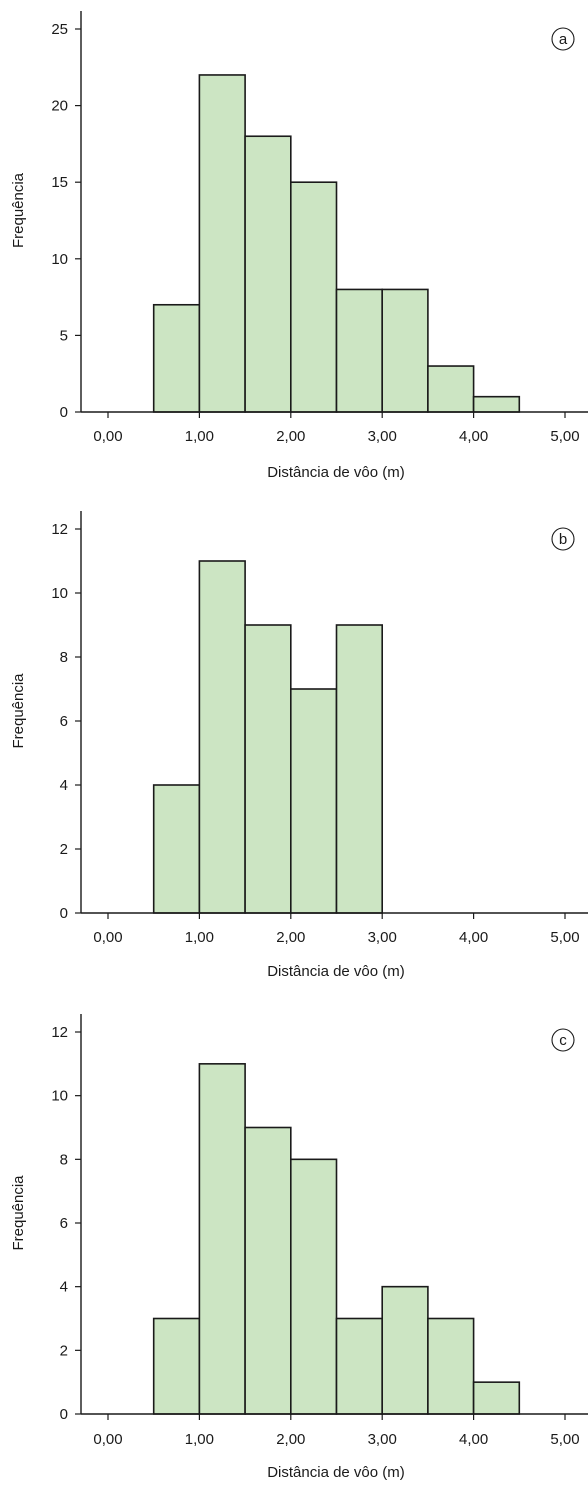 The height and width of the screenshot is (1486, 588). Describe the element at coordinates (59, 182) in the screenshot. I see `y-tick-label: 15` at that location.